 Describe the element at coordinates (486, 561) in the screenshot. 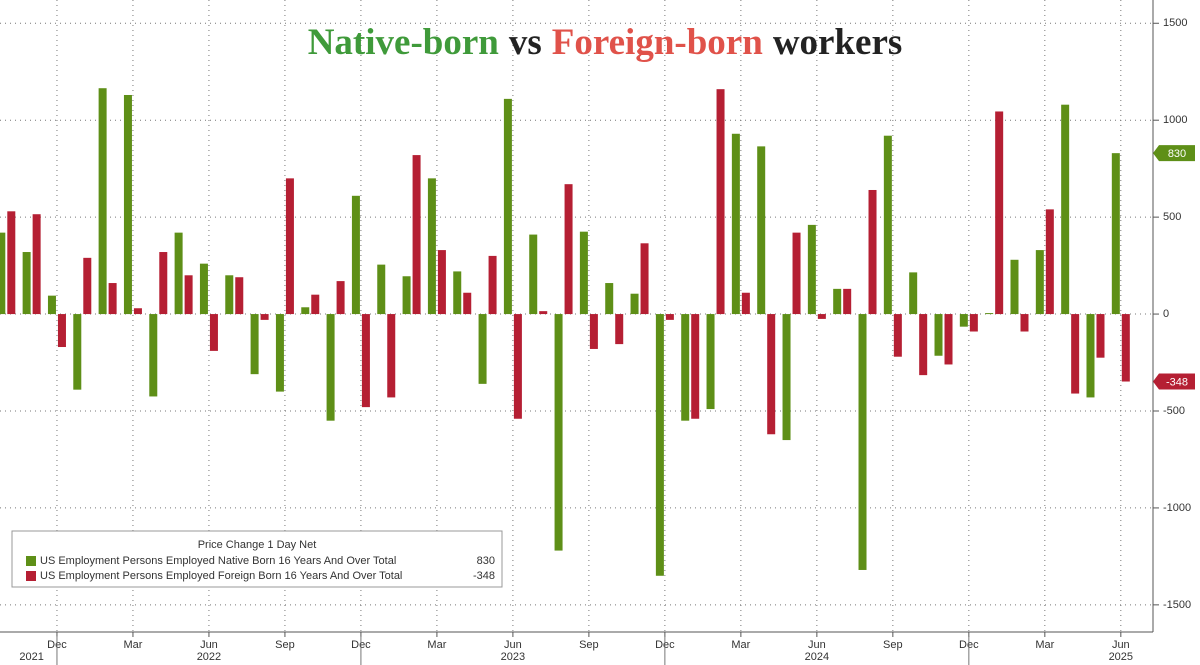

I see `legend-value: 830` at that location.